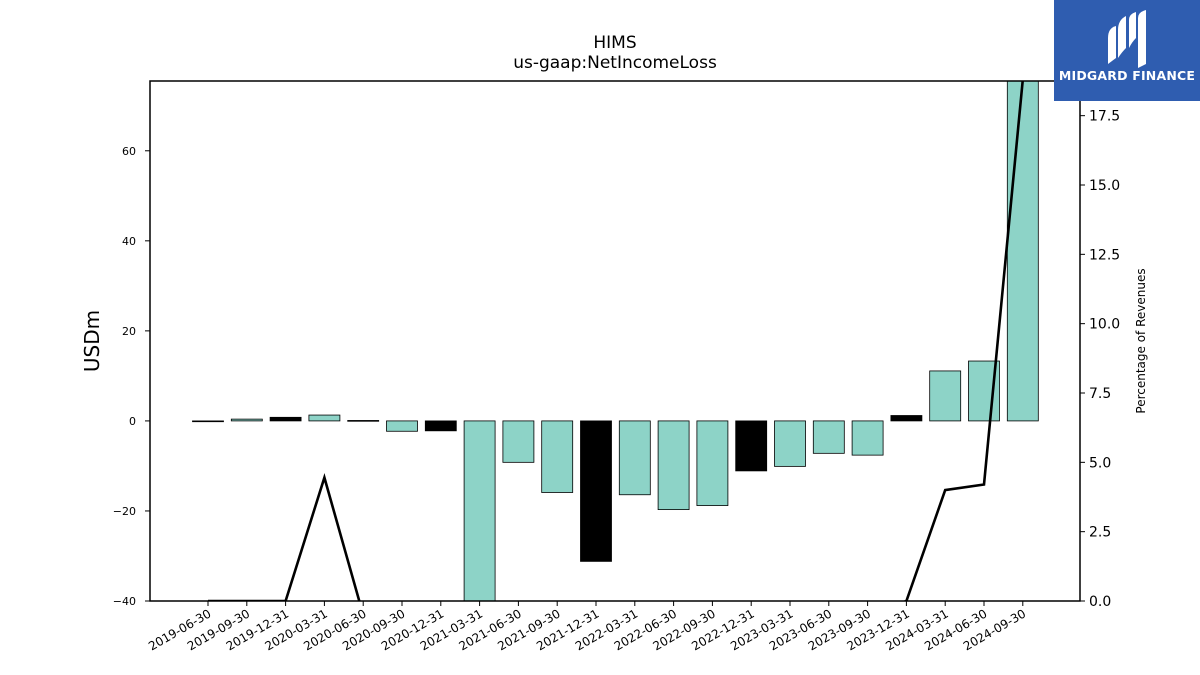 This screenshot has width=1200, height=675. What do you see at coordinates (1100, 533) in the screenshot?
I see `y2-tick-label: 2.5` at bounding box center [1100, 533].